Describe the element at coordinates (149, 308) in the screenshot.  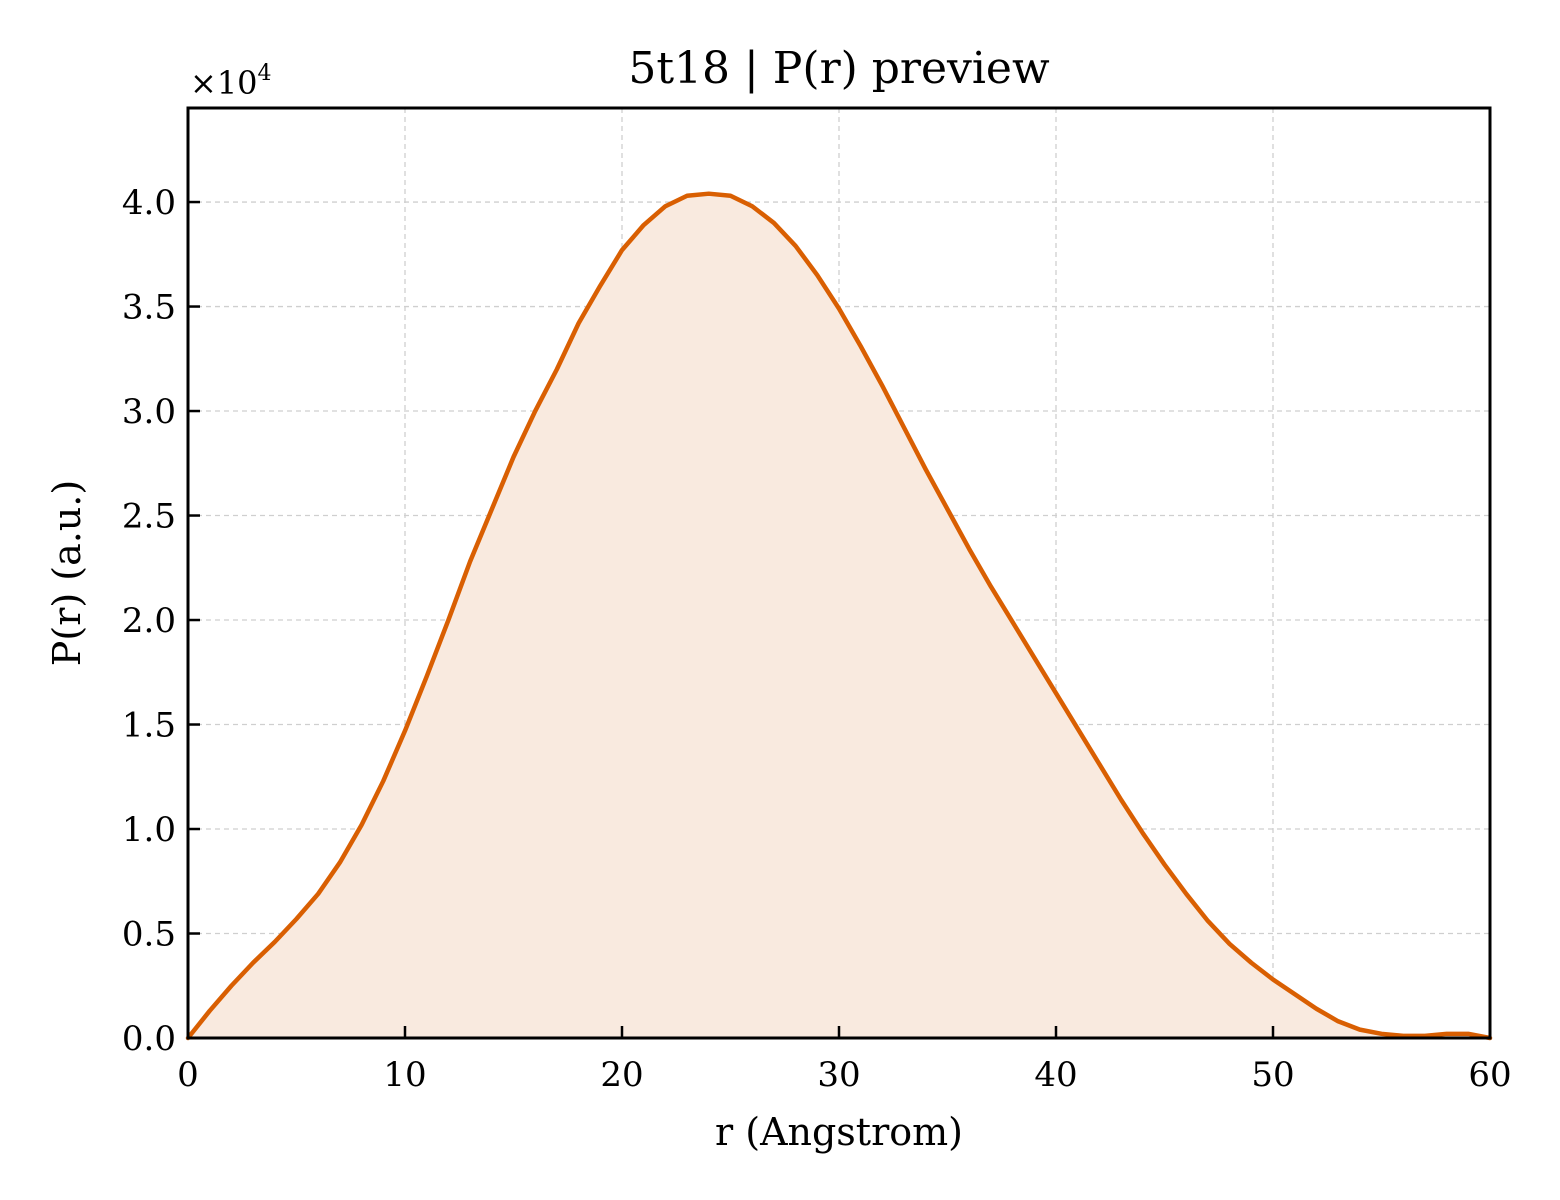
I see `y-tick-label: 3.5` at that location.